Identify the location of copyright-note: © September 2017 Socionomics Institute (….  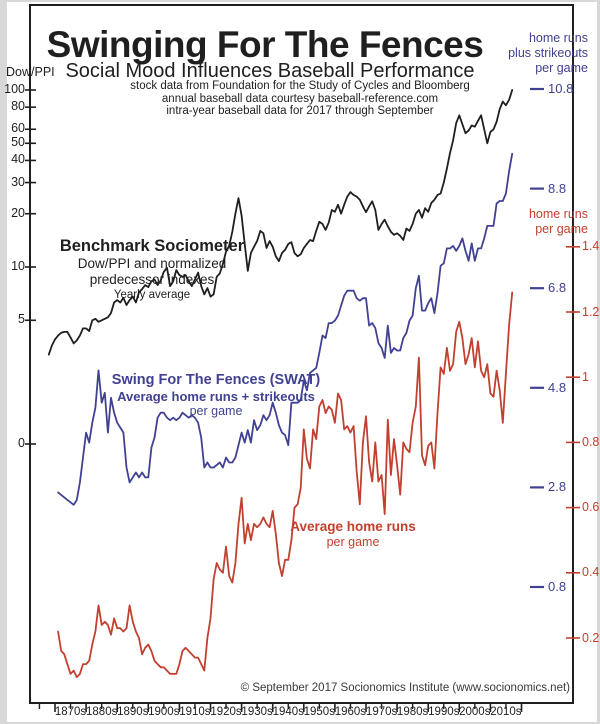
(405, 688).